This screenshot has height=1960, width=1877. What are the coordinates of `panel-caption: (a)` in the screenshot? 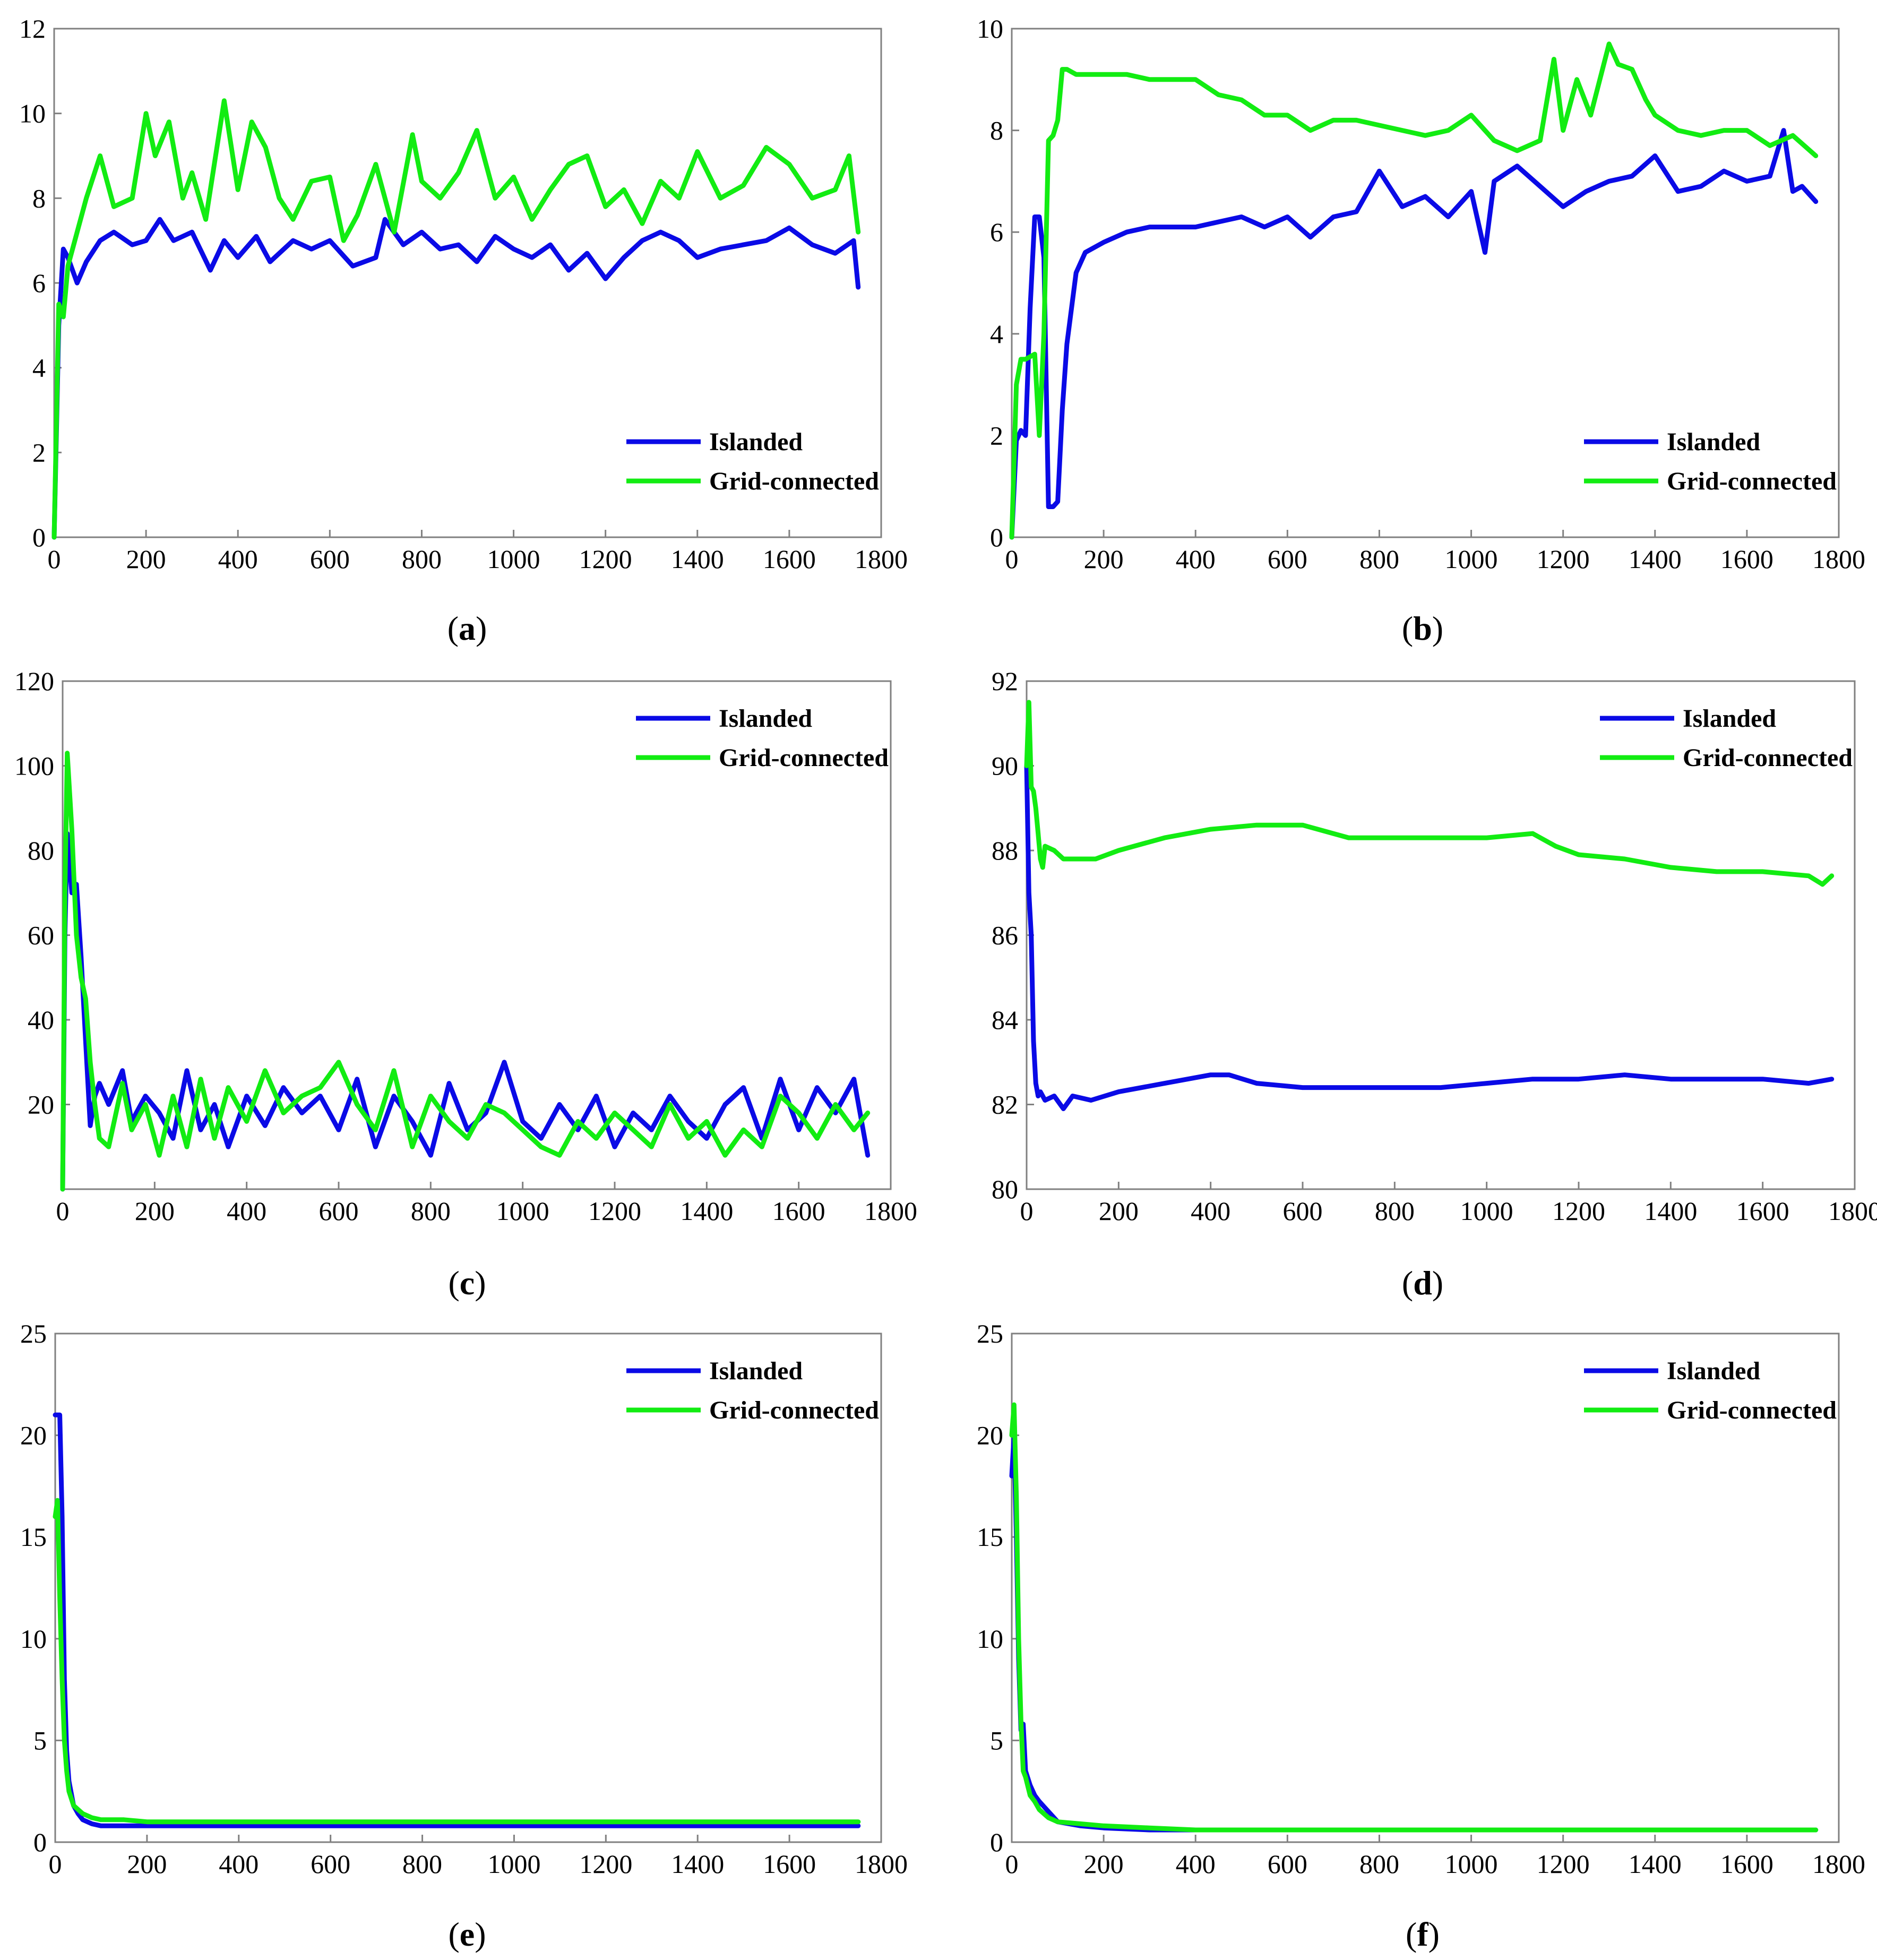 It's located at (467, 628).